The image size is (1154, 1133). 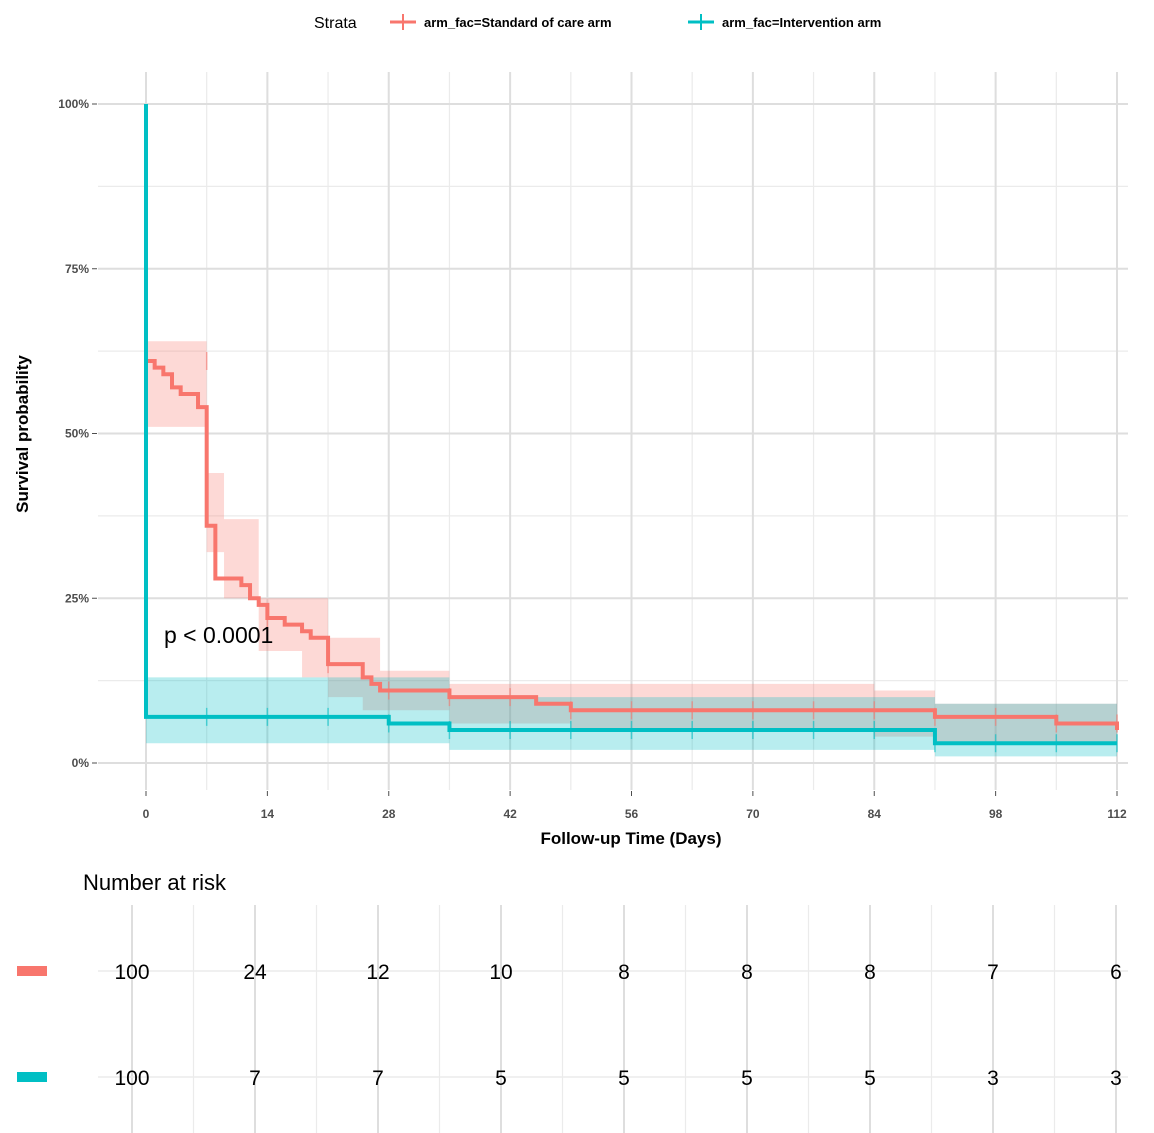 What do you see at coordinates (268, 814) in the screenshot?
I see `x-tick-label: 14` at bounding box center [268, 814].